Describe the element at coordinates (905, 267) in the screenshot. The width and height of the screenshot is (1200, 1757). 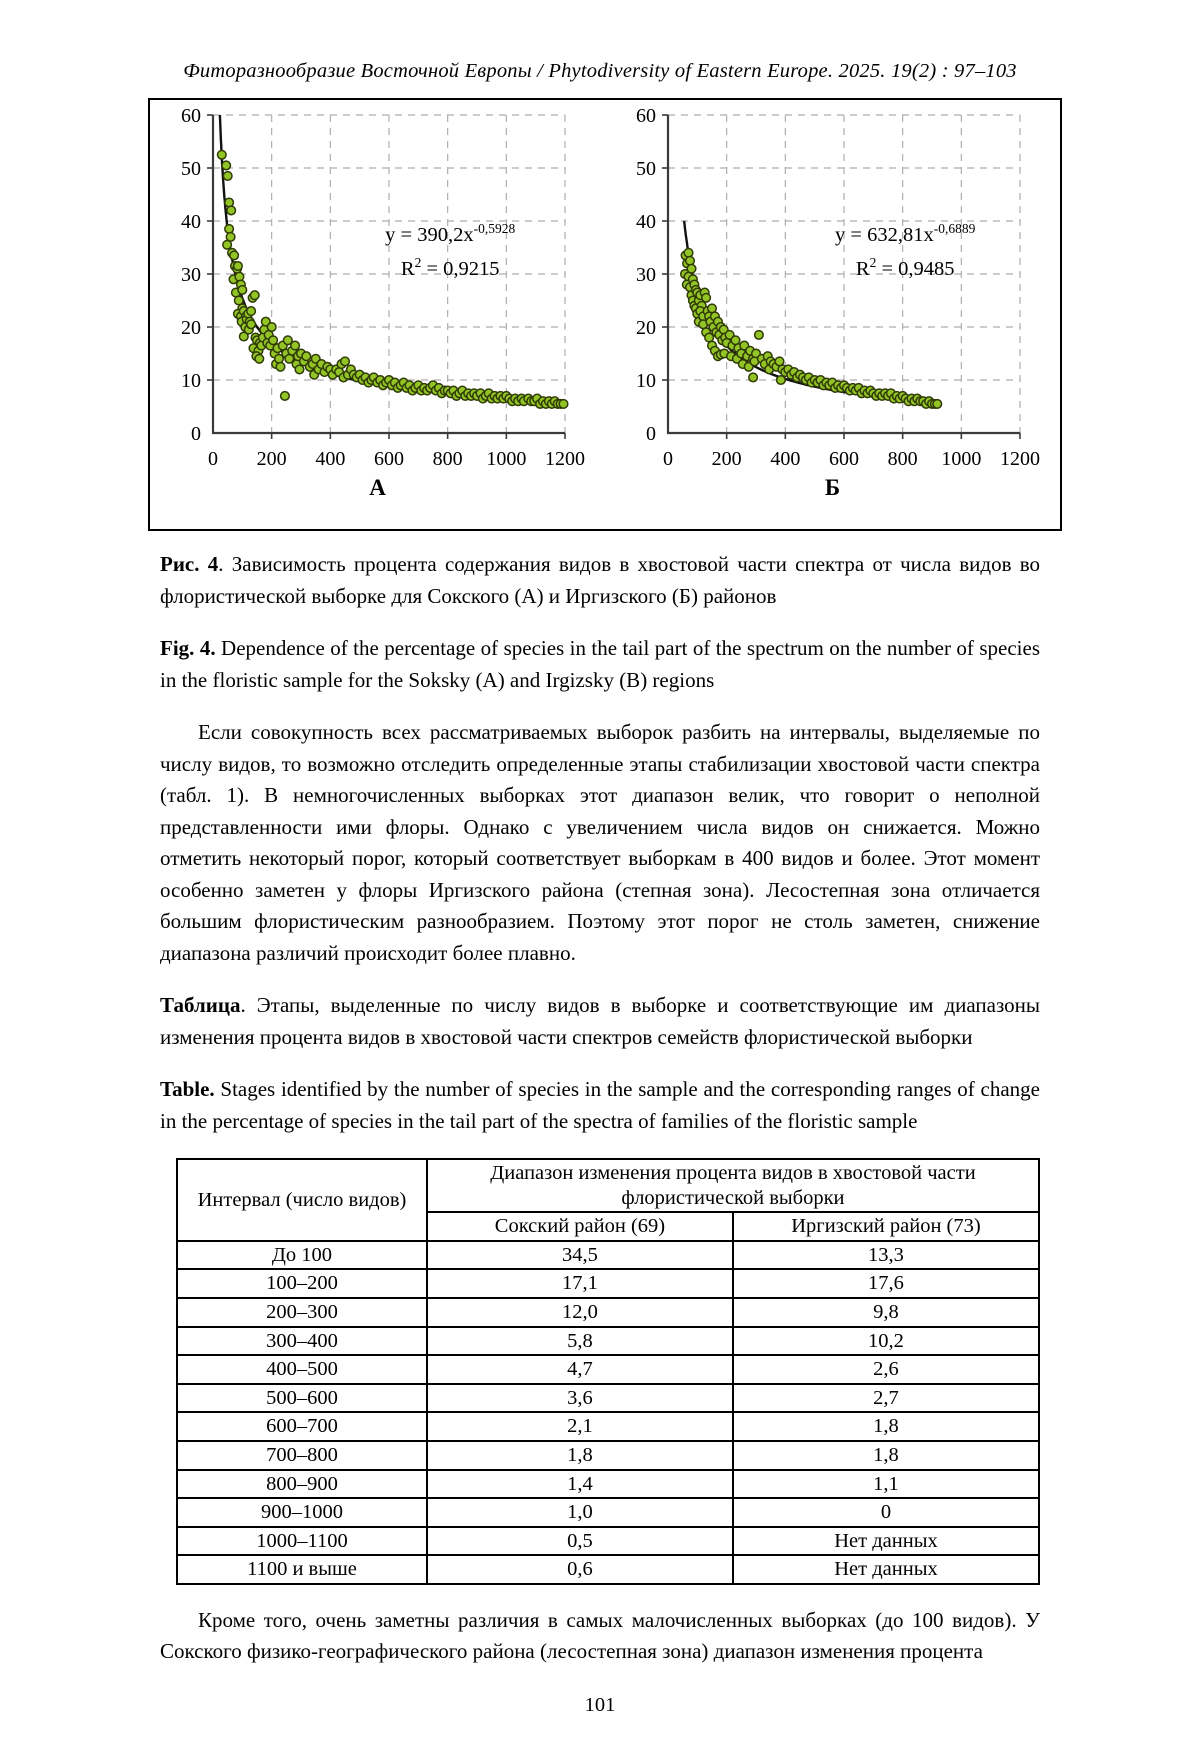
I see `r-squared-b: R2 = 0,9485` at that location.